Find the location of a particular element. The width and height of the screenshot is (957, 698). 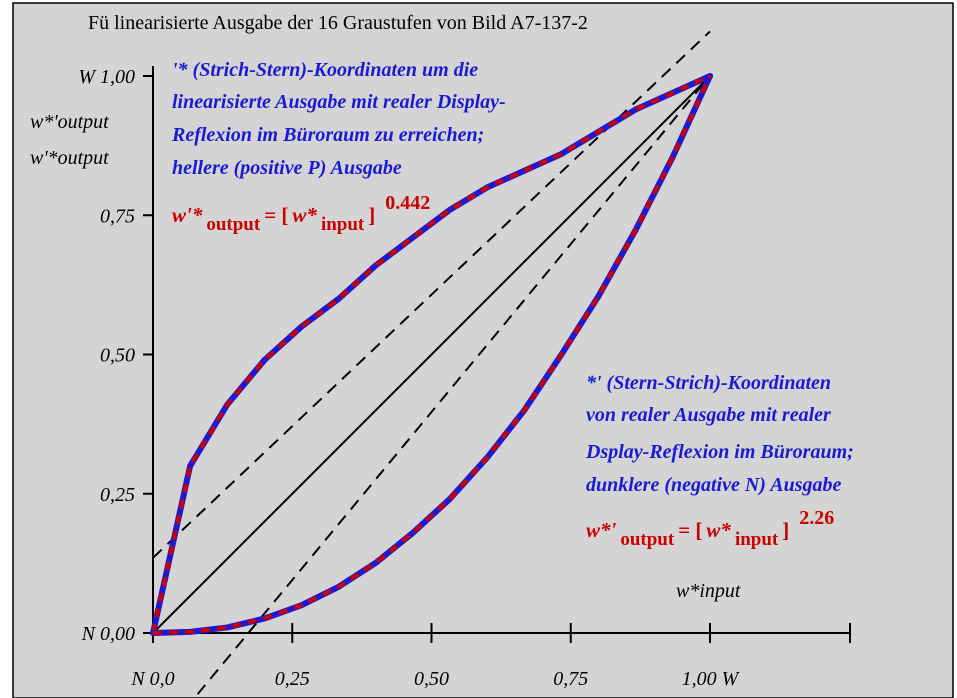

lower-formula-exponent: 2.26 is located at coordinates (816, 518).